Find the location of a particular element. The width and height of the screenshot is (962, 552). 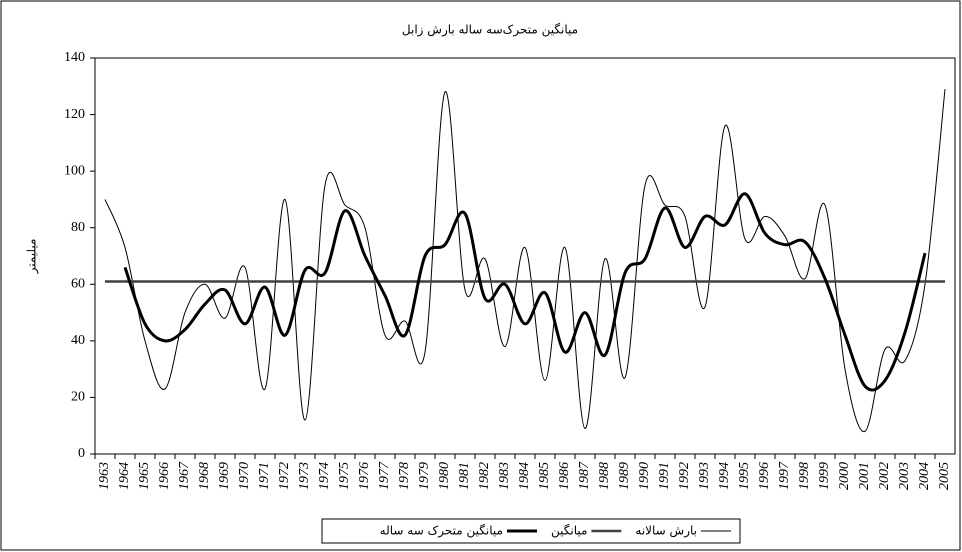

x-tick-label: 2001 is located at coordinates (864, 476).